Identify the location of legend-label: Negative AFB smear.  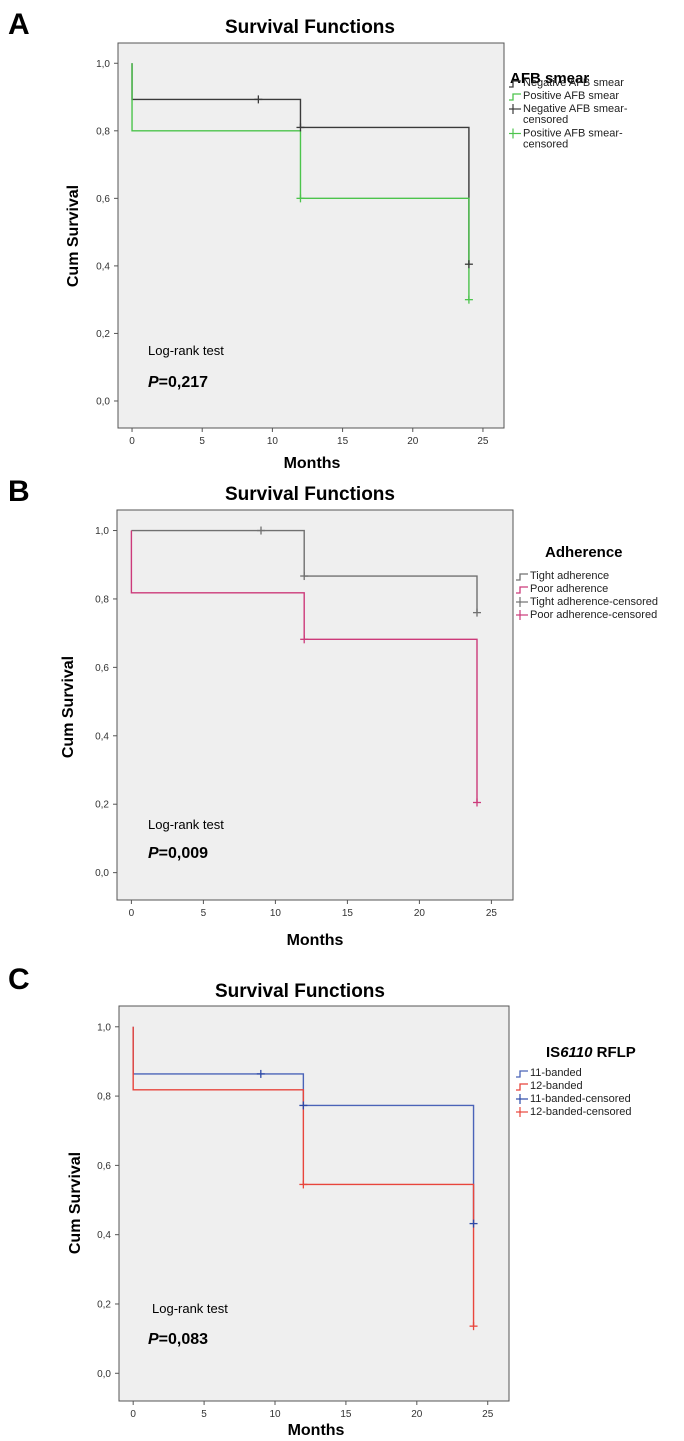
(573, 83).